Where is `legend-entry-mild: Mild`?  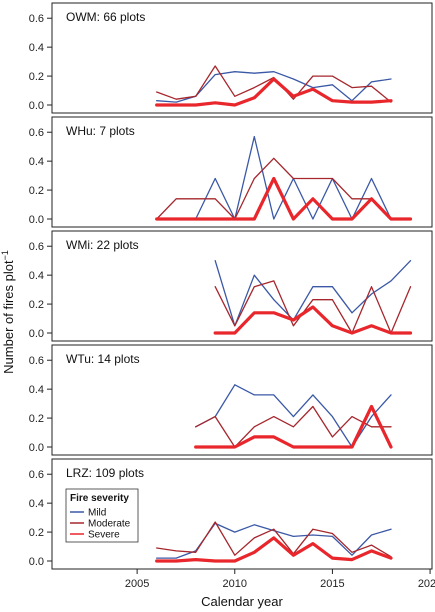
legend-entry-mild: Mild is located at coordinates (97, 513).